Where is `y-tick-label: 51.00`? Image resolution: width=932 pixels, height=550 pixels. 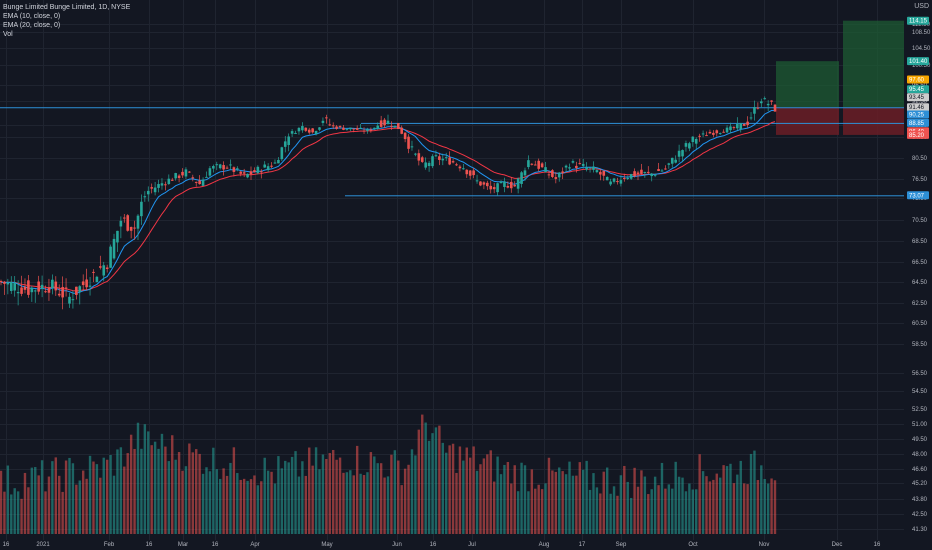 y-tick-label: 51.00 is located at coordinates (920, 425).